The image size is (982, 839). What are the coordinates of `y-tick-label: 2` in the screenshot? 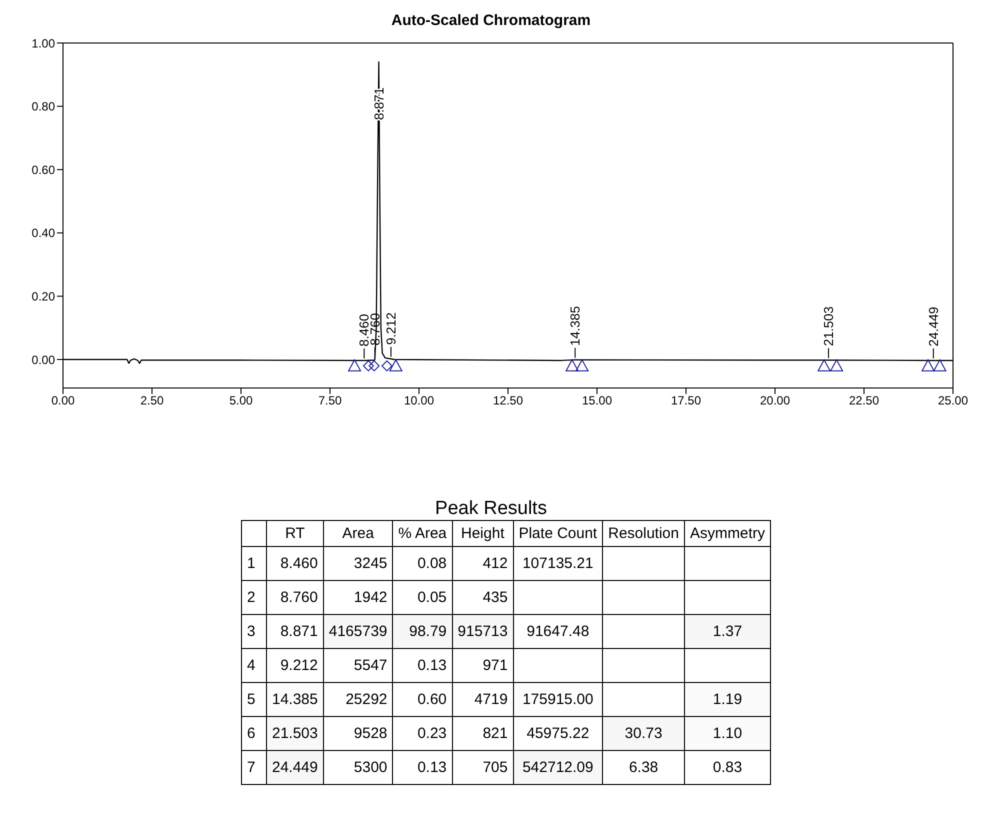 It's located at (253, 597).